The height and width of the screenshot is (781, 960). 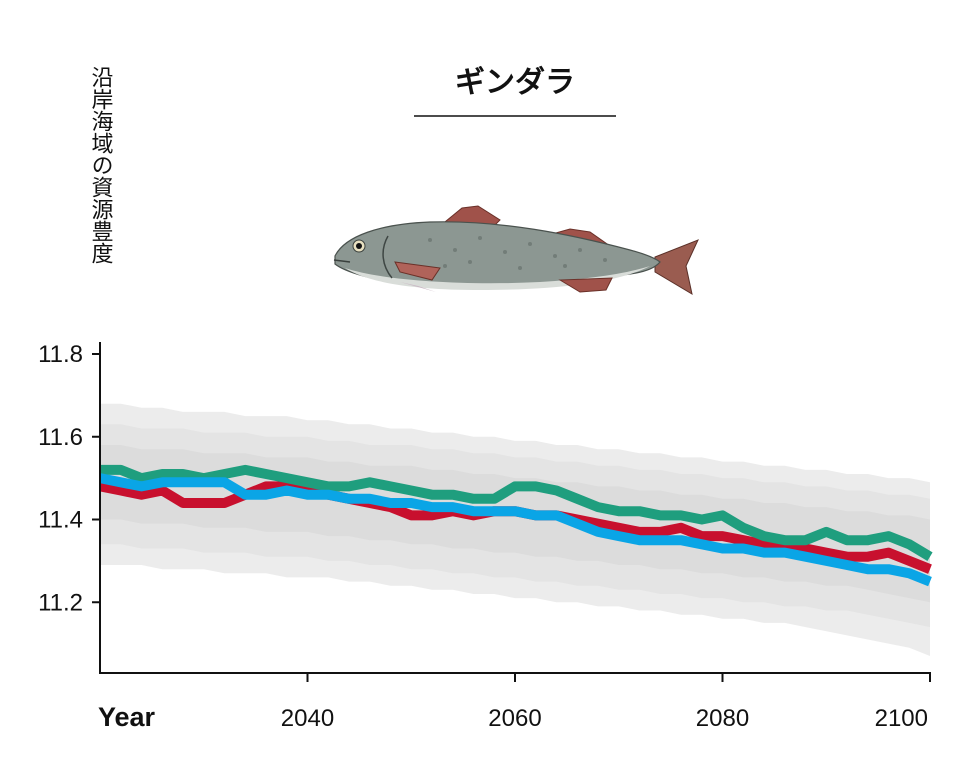 I want to click on x-tick-label: 2100, so click(x=901, y=718).